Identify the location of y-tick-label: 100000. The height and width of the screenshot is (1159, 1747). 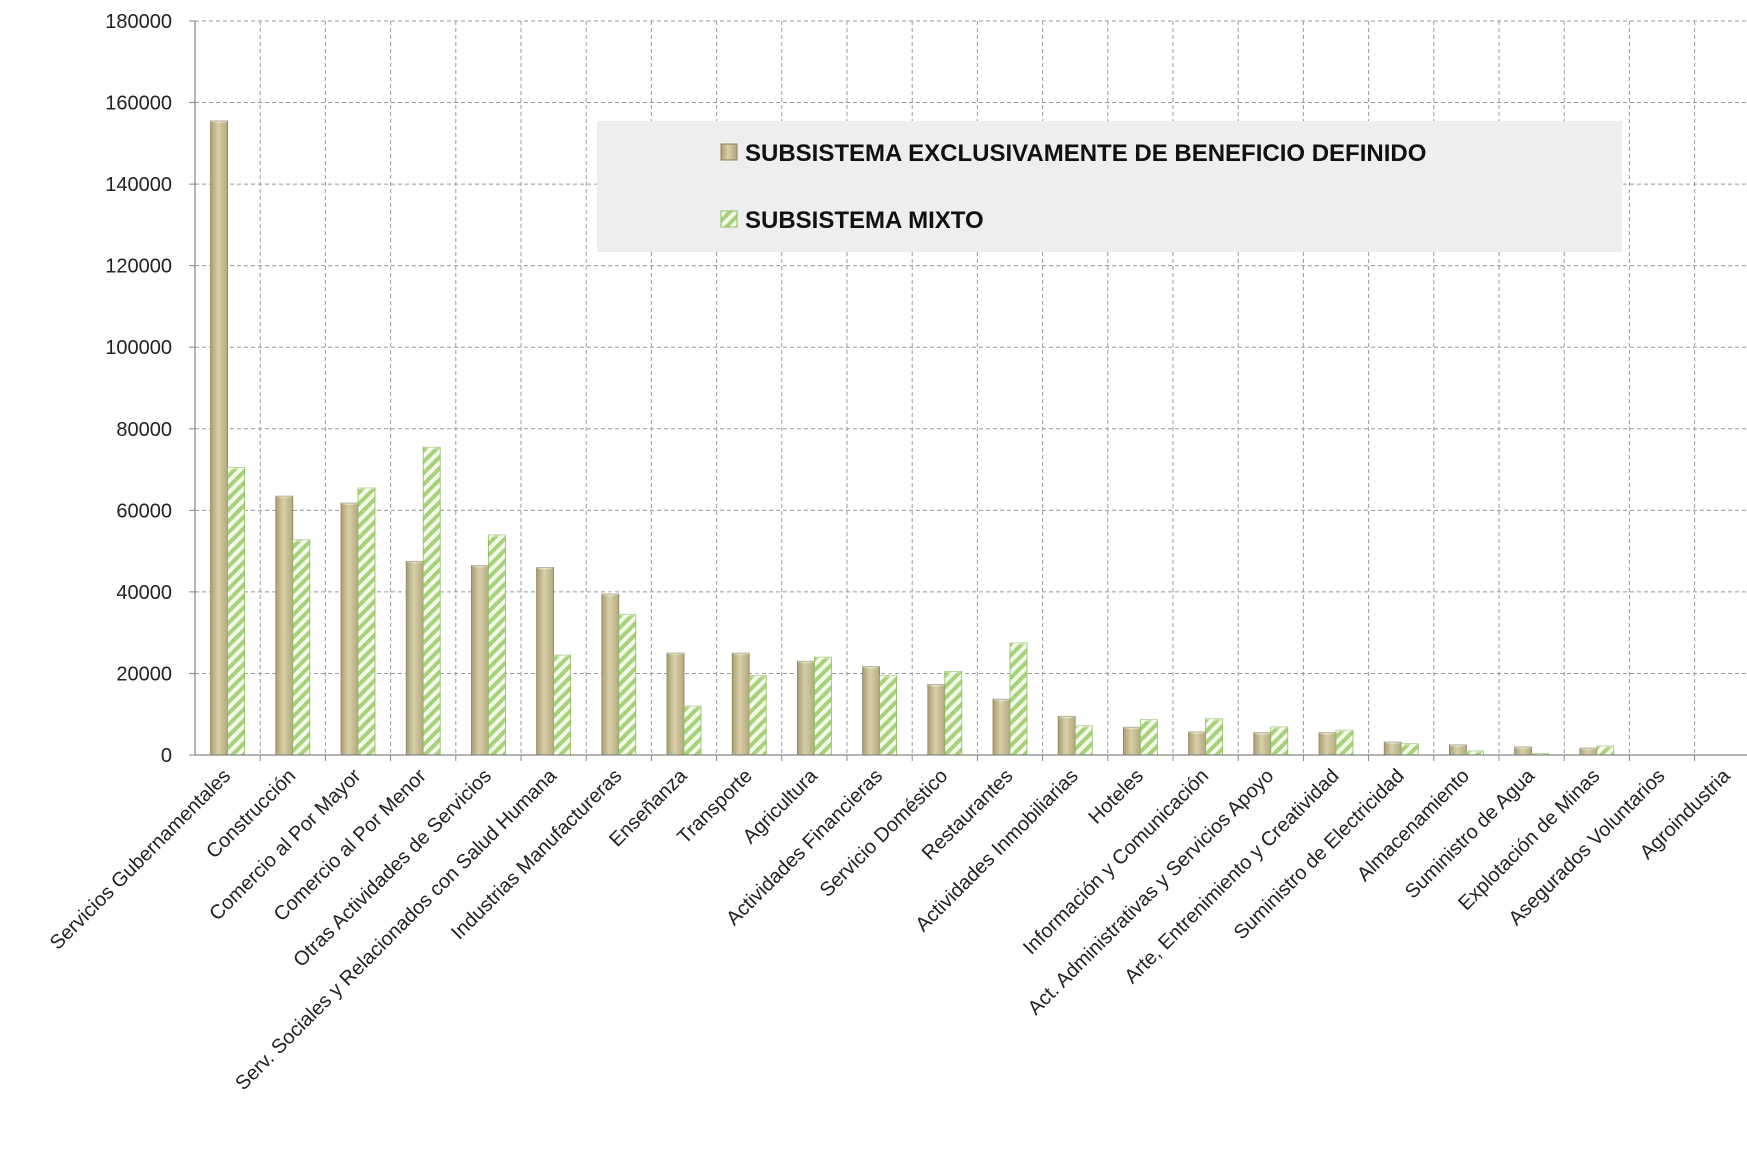
(138, 348).